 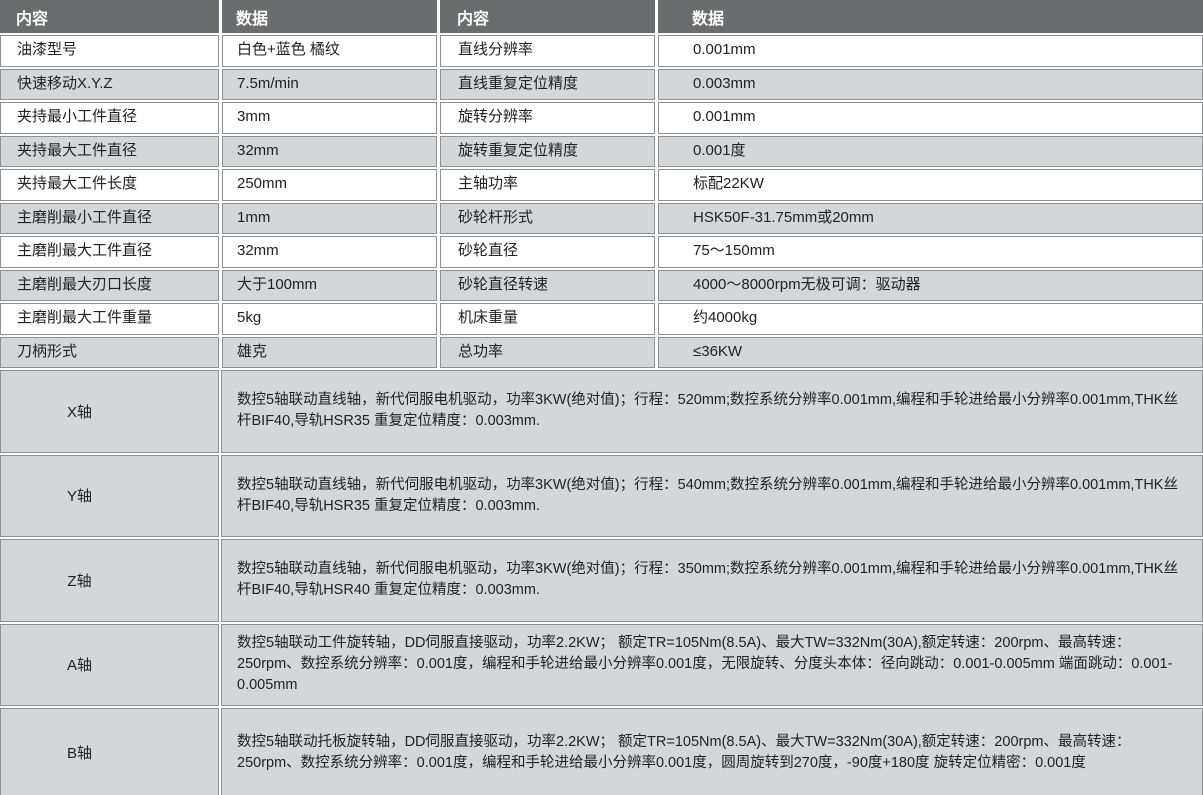 What do you see at coordinates (109, 664) in the screenshot?
I see `axis-label-a: A轴` at bounding box center [109, 664].